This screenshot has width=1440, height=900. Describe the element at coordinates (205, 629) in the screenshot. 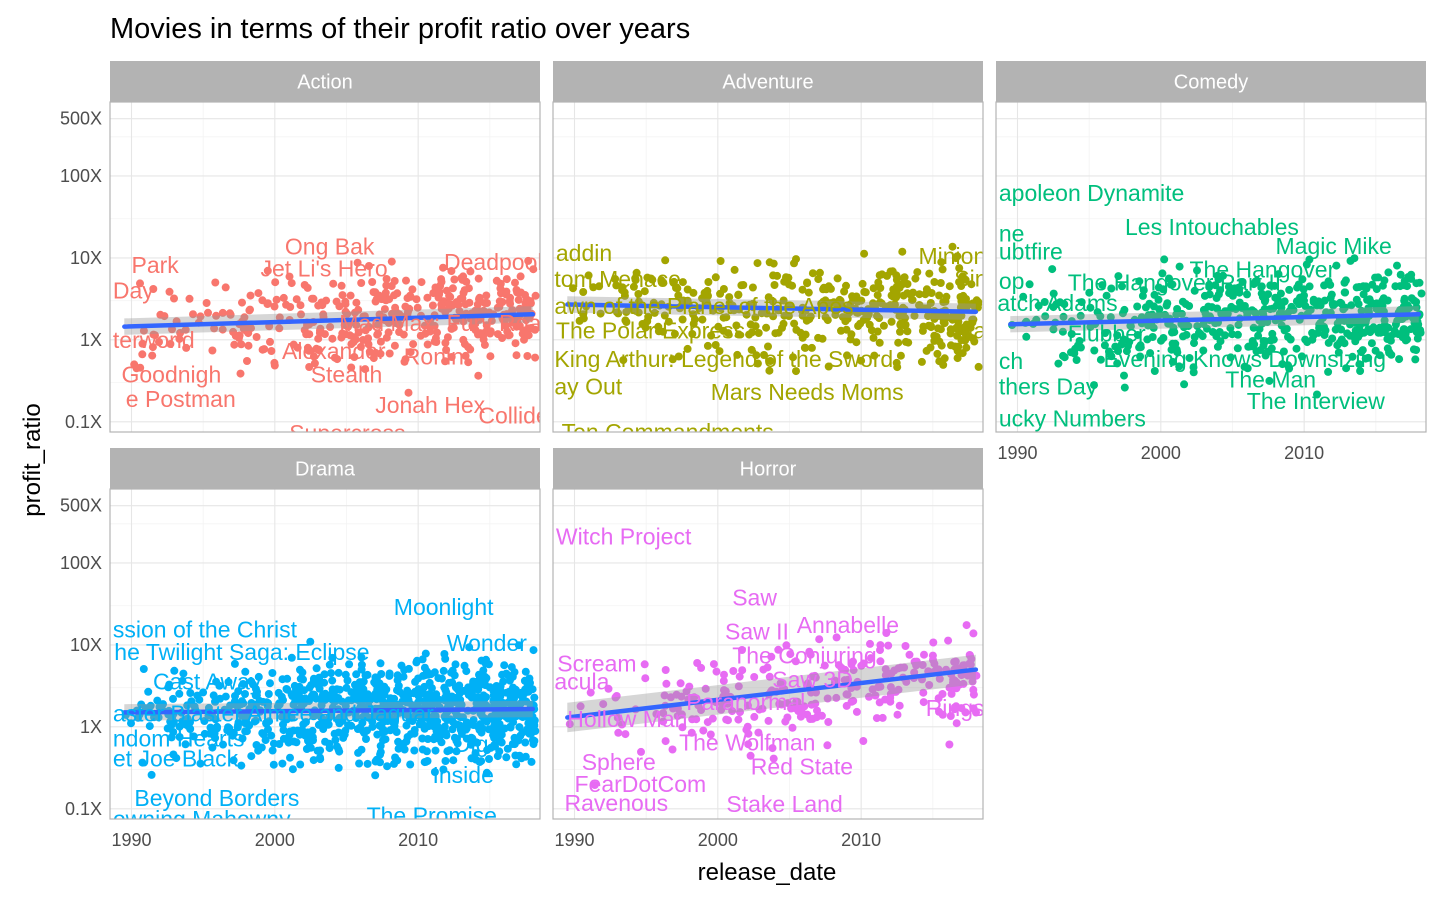

I see `movie-label: ssion of the Christ` at that location.